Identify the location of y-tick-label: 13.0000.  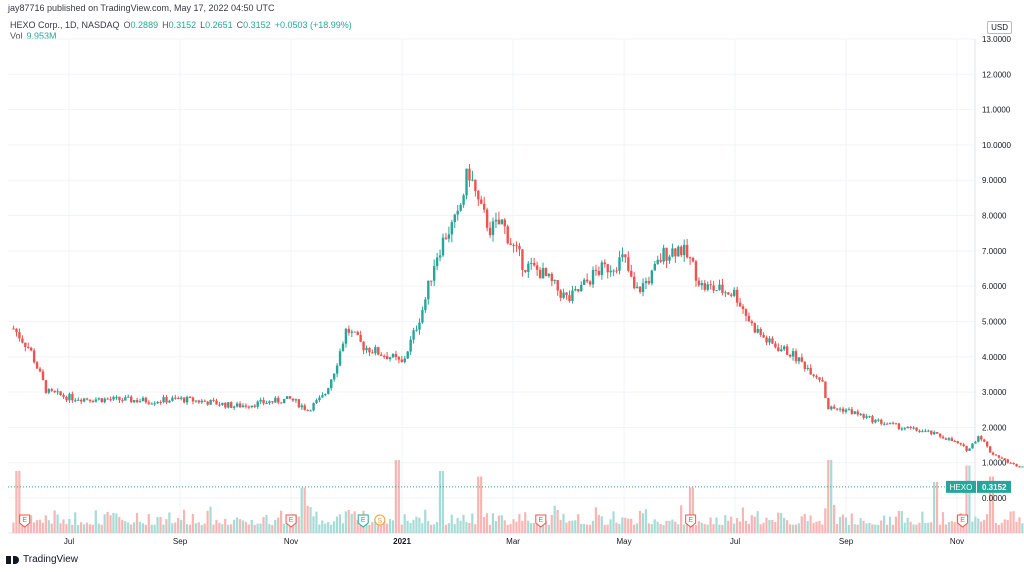
(996, 39).